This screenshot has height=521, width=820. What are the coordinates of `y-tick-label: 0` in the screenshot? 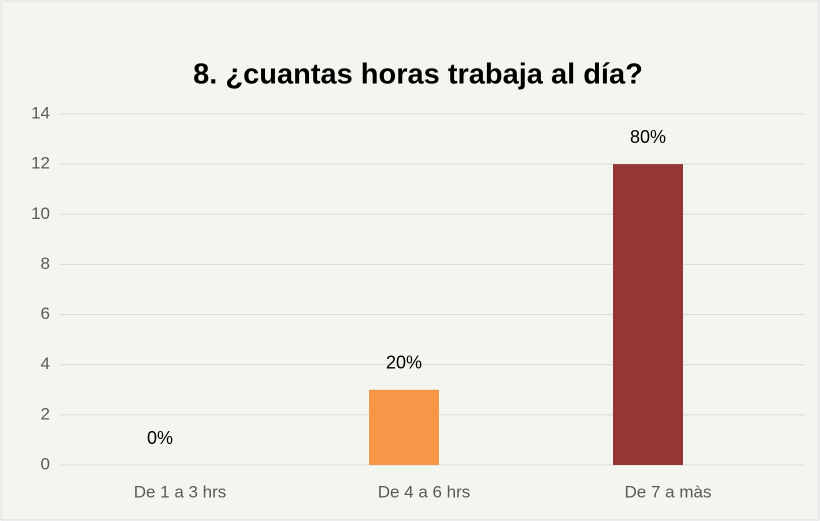 It's located at (45, 463).